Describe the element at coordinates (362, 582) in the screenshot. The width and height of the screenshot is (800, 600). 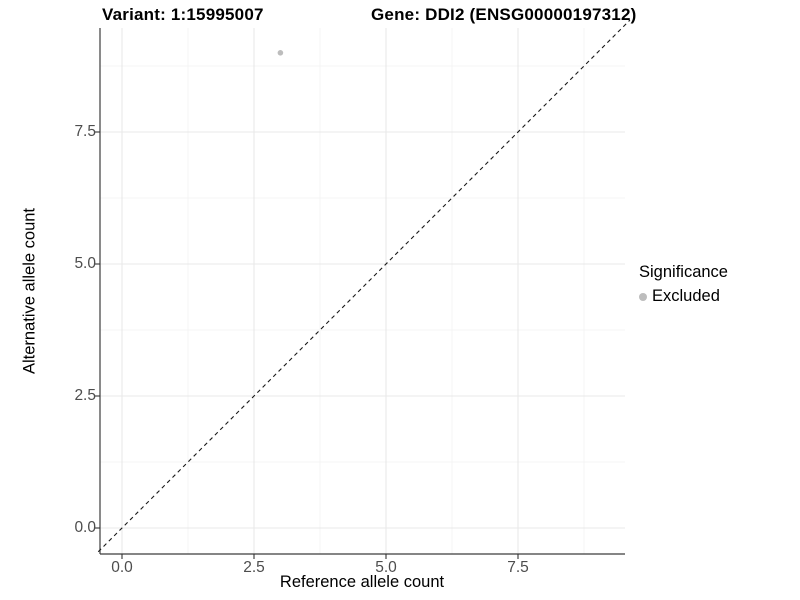
I see `x-axis-title: Reference allele count` at that location.